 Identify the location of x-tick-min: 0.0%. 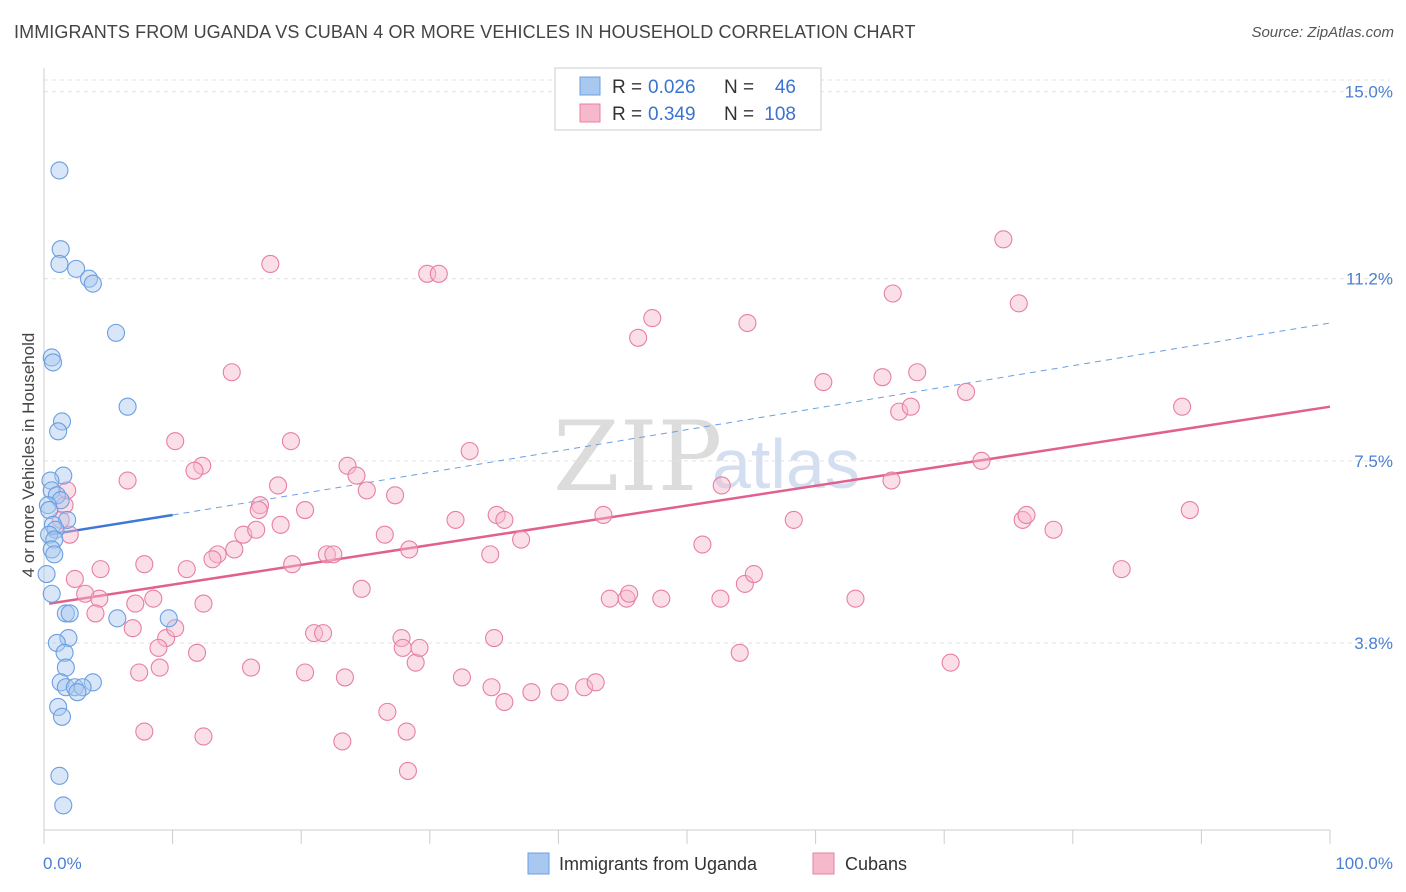
(62, 863).